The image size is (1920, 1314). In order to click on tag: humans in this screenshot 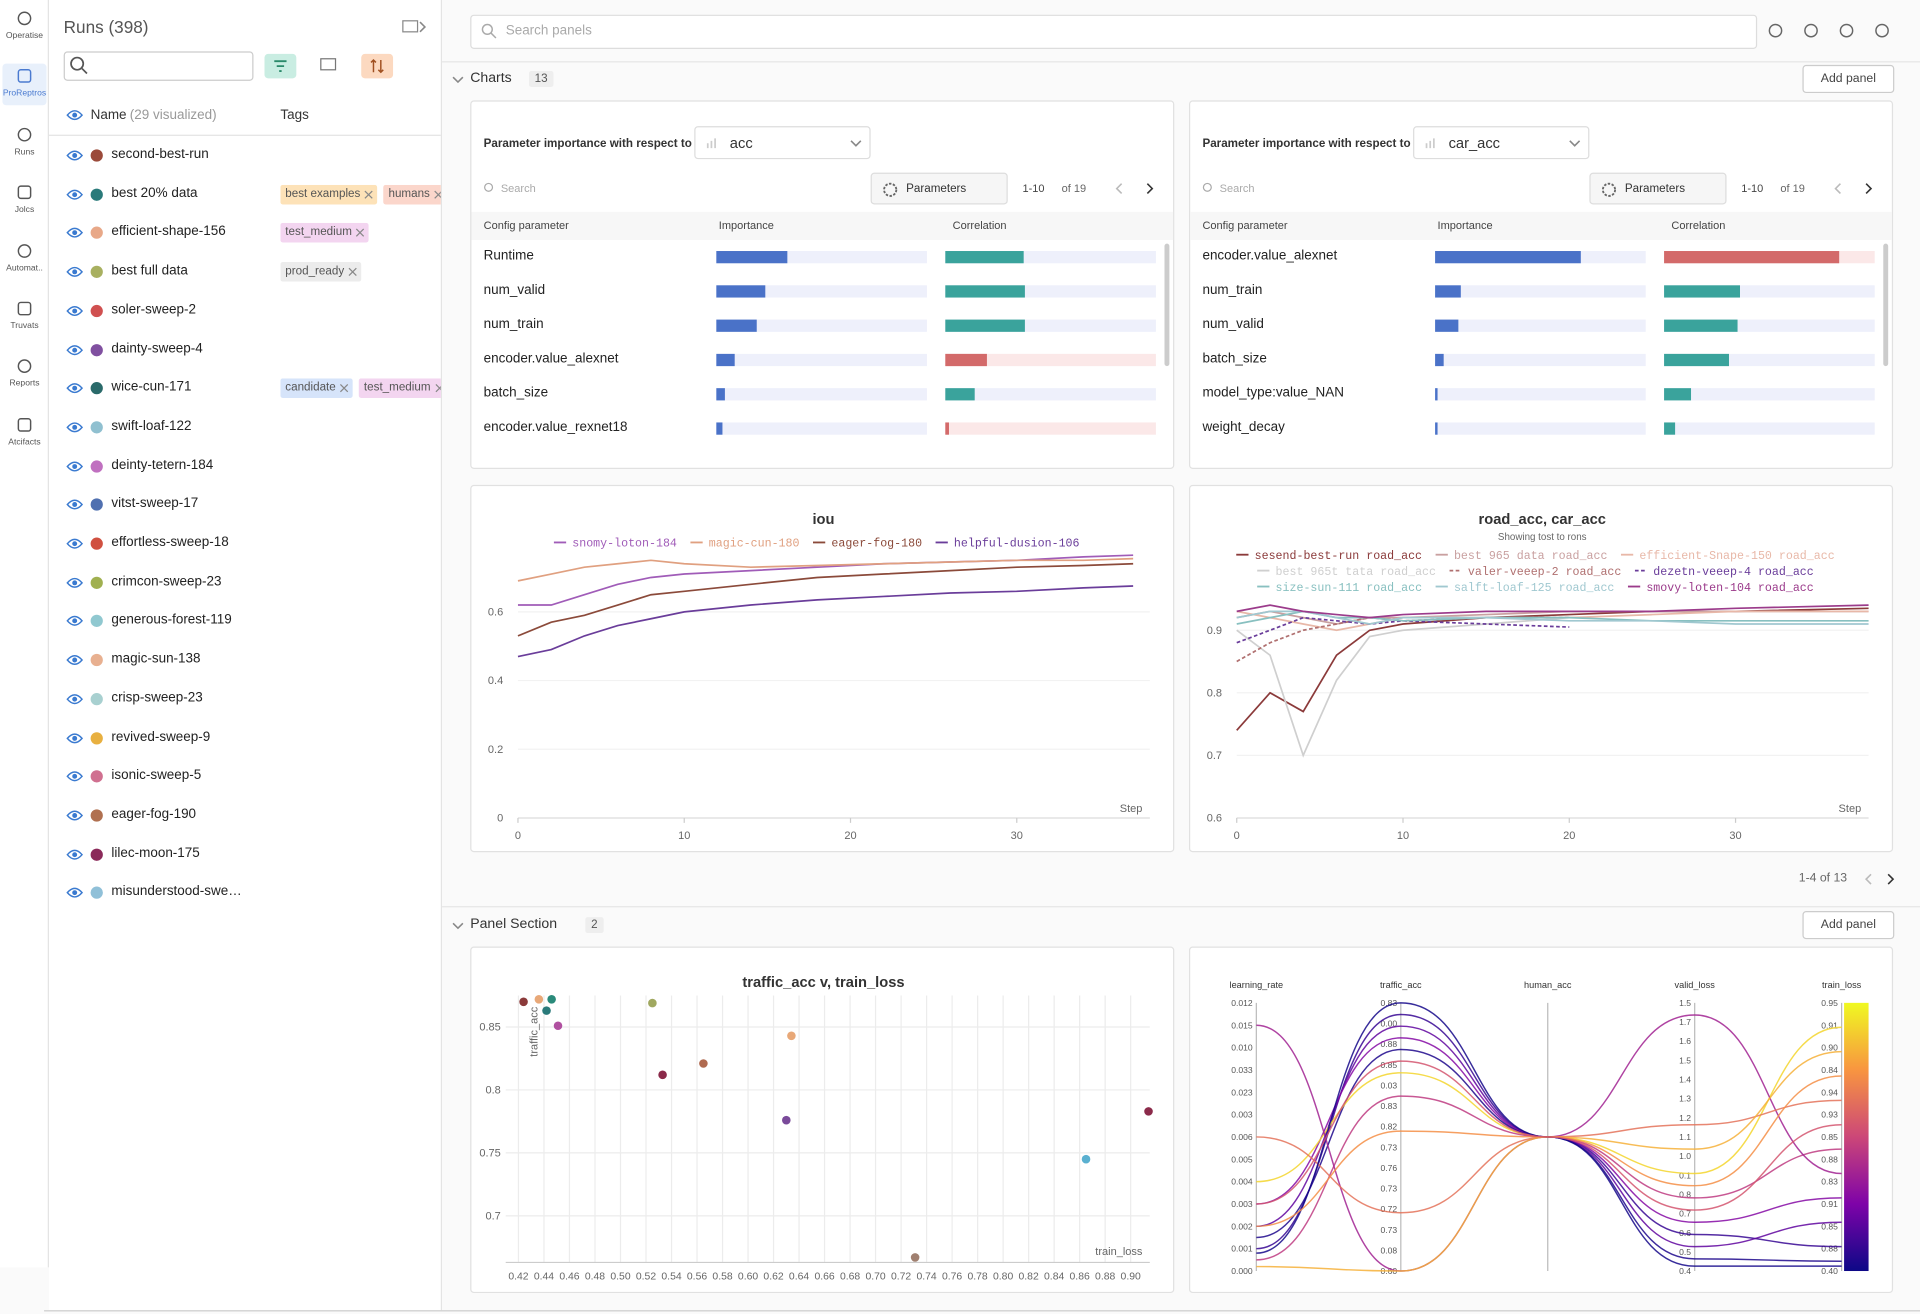, I will do `click(412, 194)`.